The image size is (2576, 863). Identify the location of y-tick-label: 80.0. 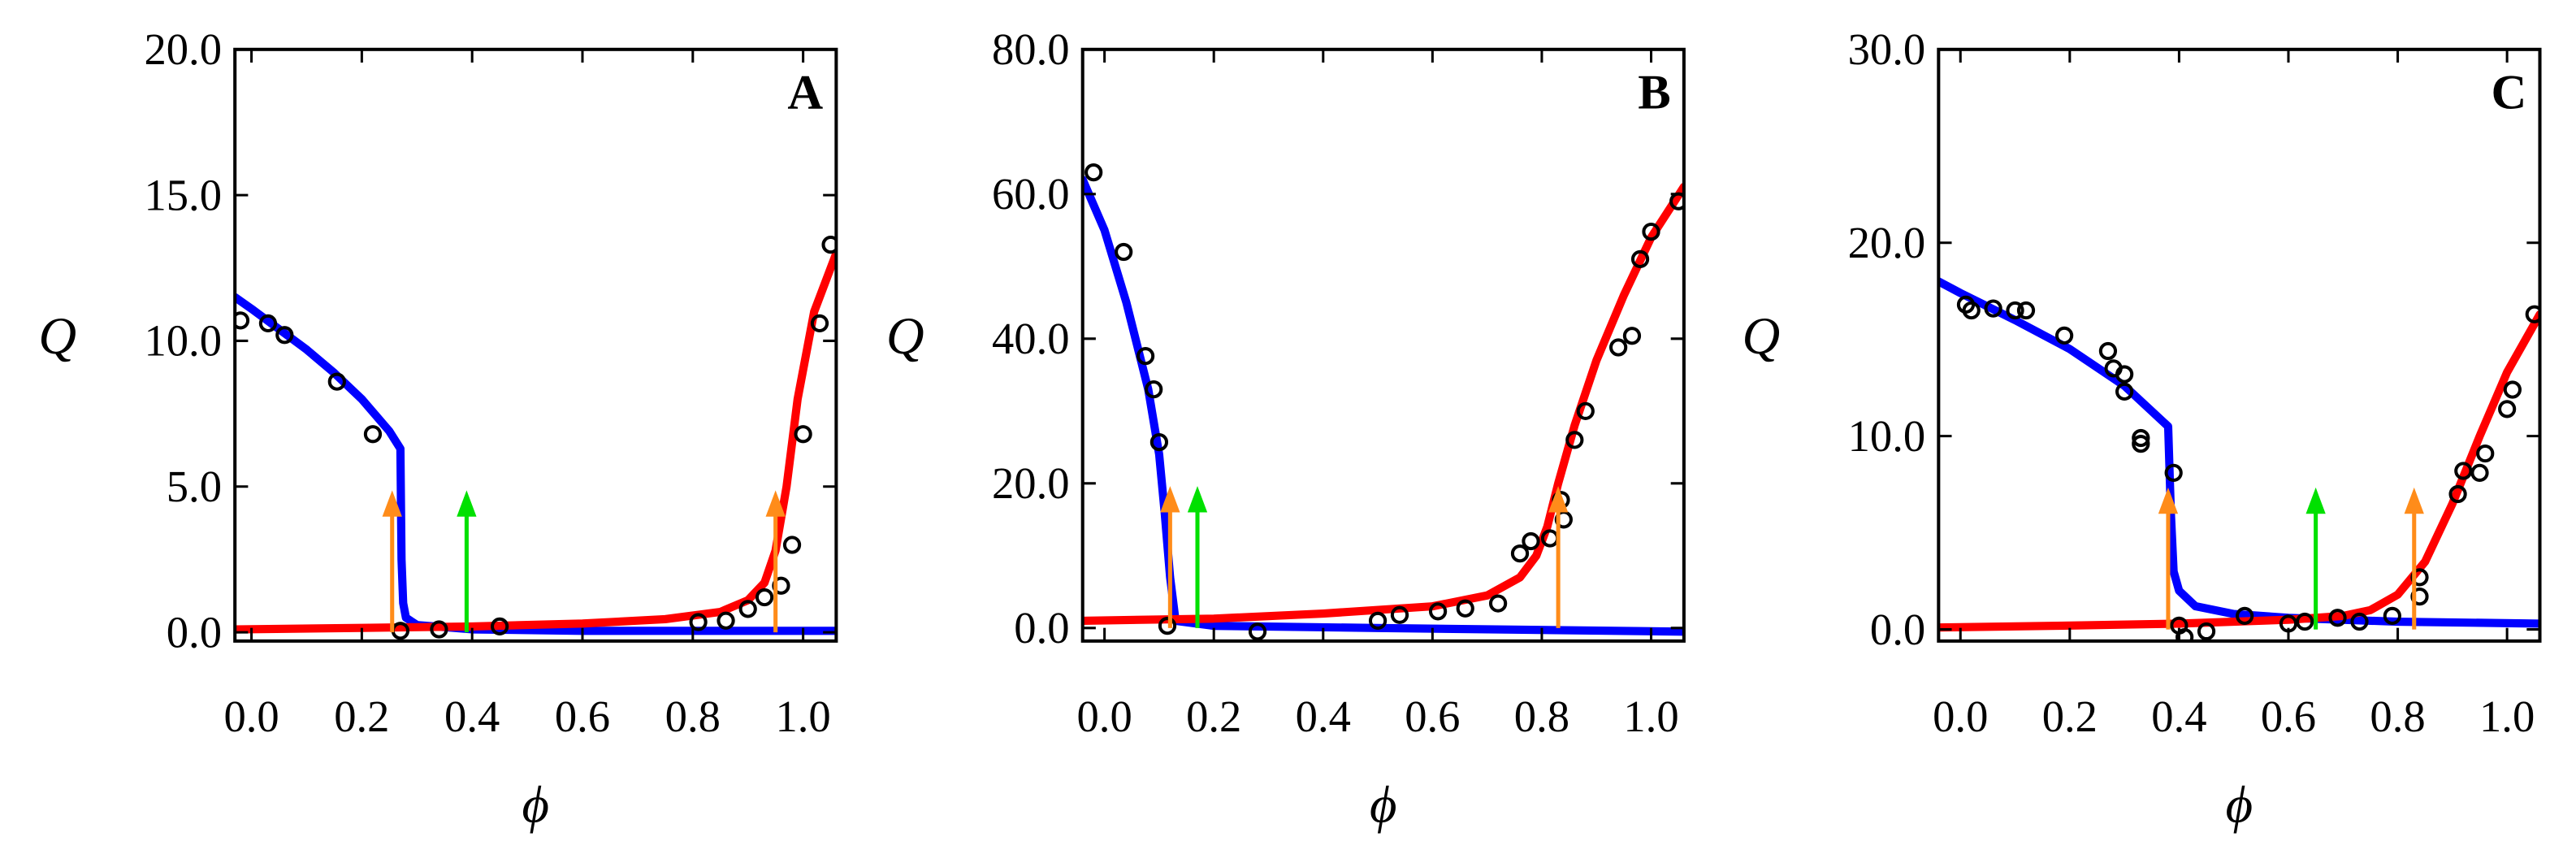
(1031, 49).